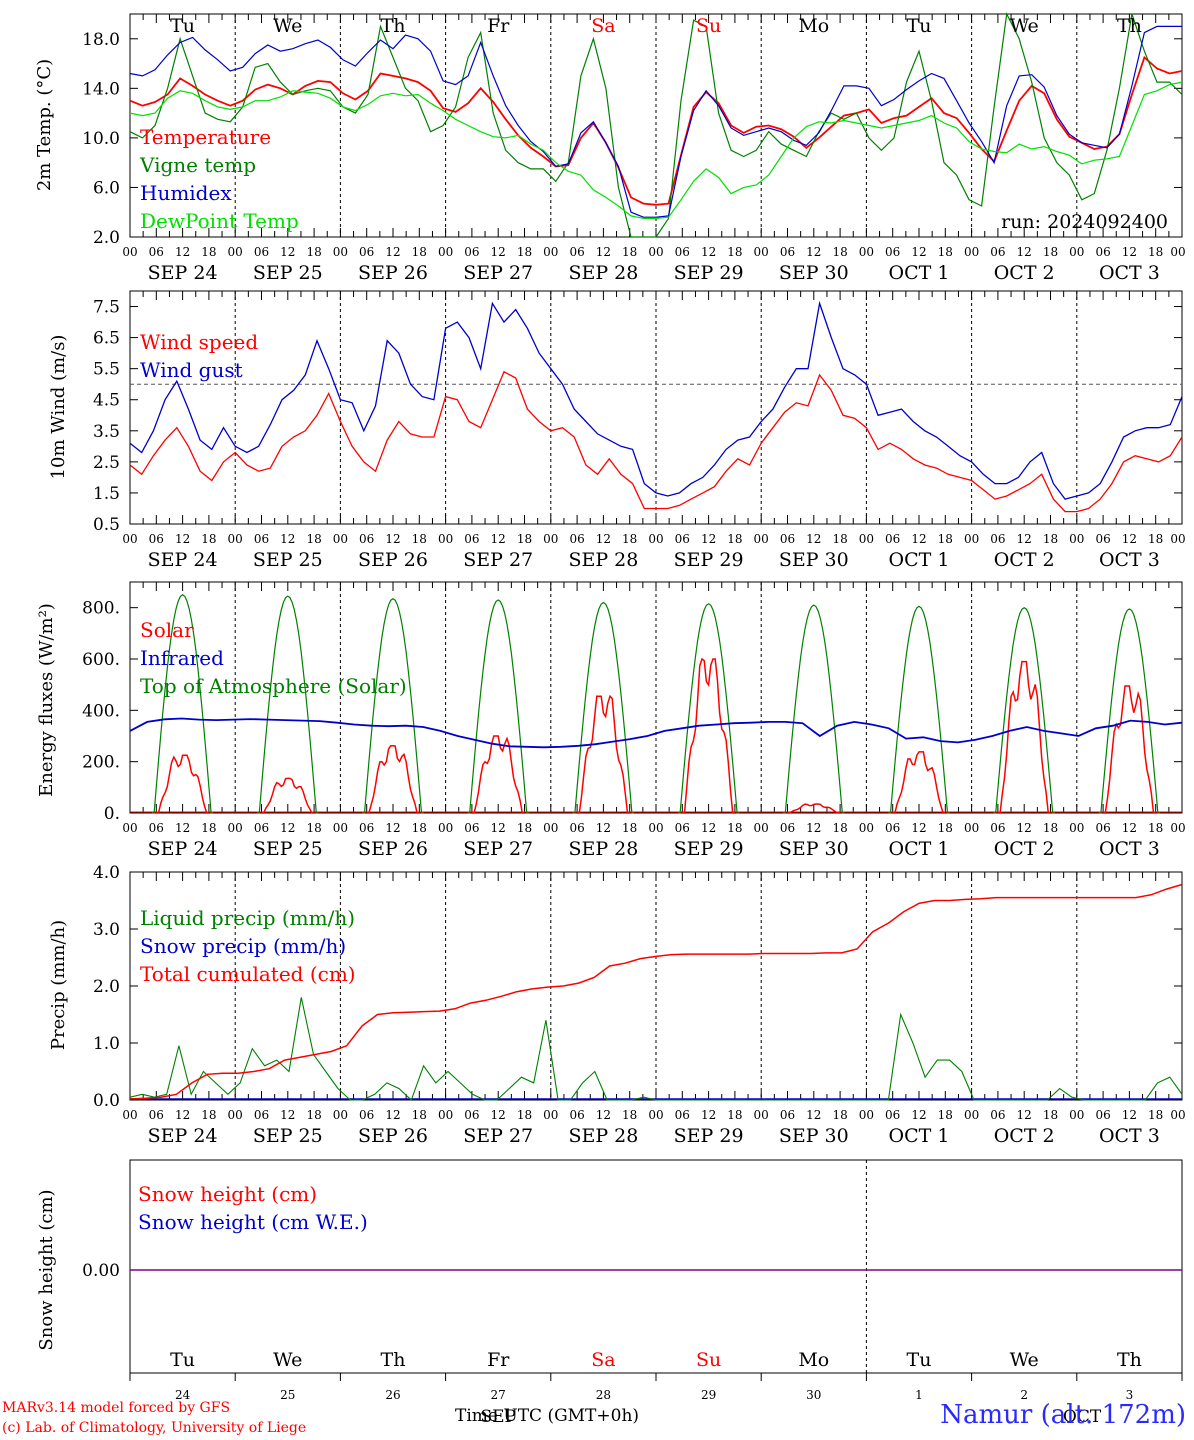 Image resolution: width=1194 pixels, height=1440 pixels. I want to click on series-humidex, so click(655, 121).